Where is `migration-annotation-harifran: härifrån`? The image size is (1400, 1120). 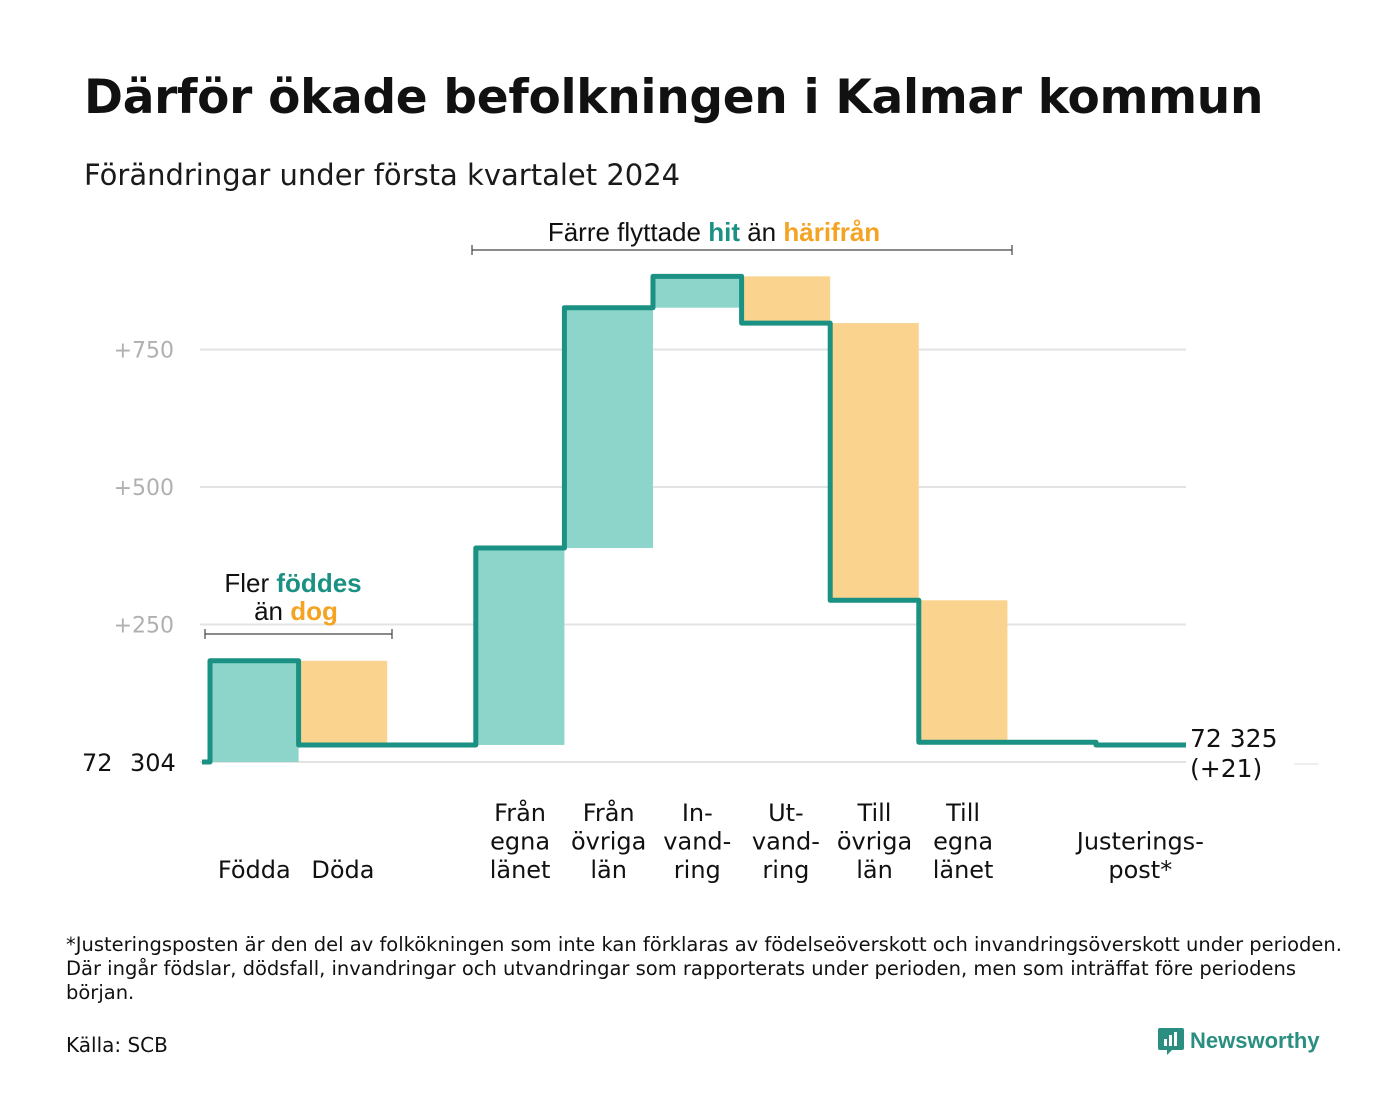
migration-annotation-harifran: härifrån is located at coordinates (831, 232).